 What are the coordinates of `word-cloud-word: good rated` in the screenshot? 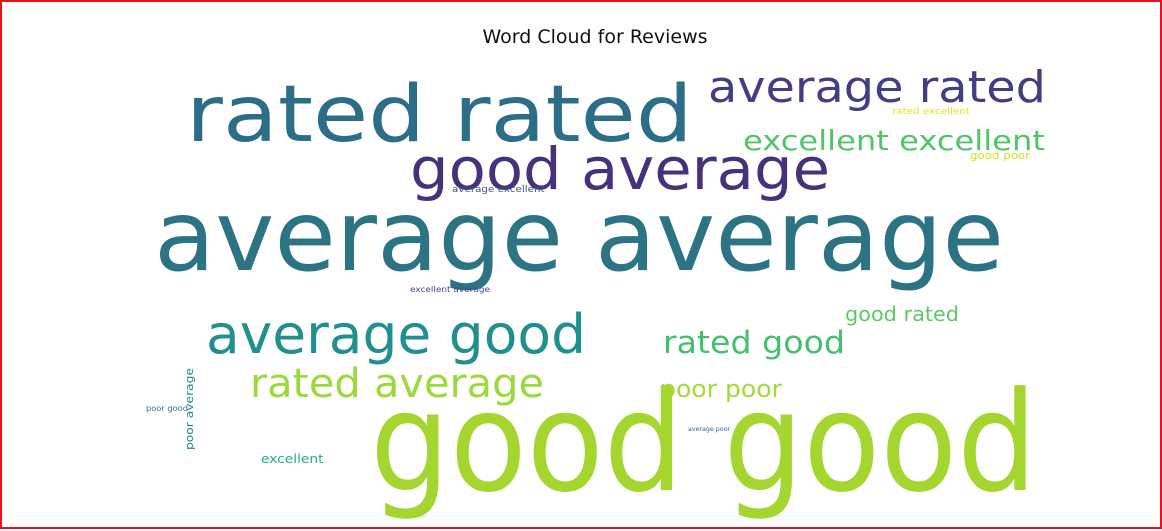 It's located at (902, 314).